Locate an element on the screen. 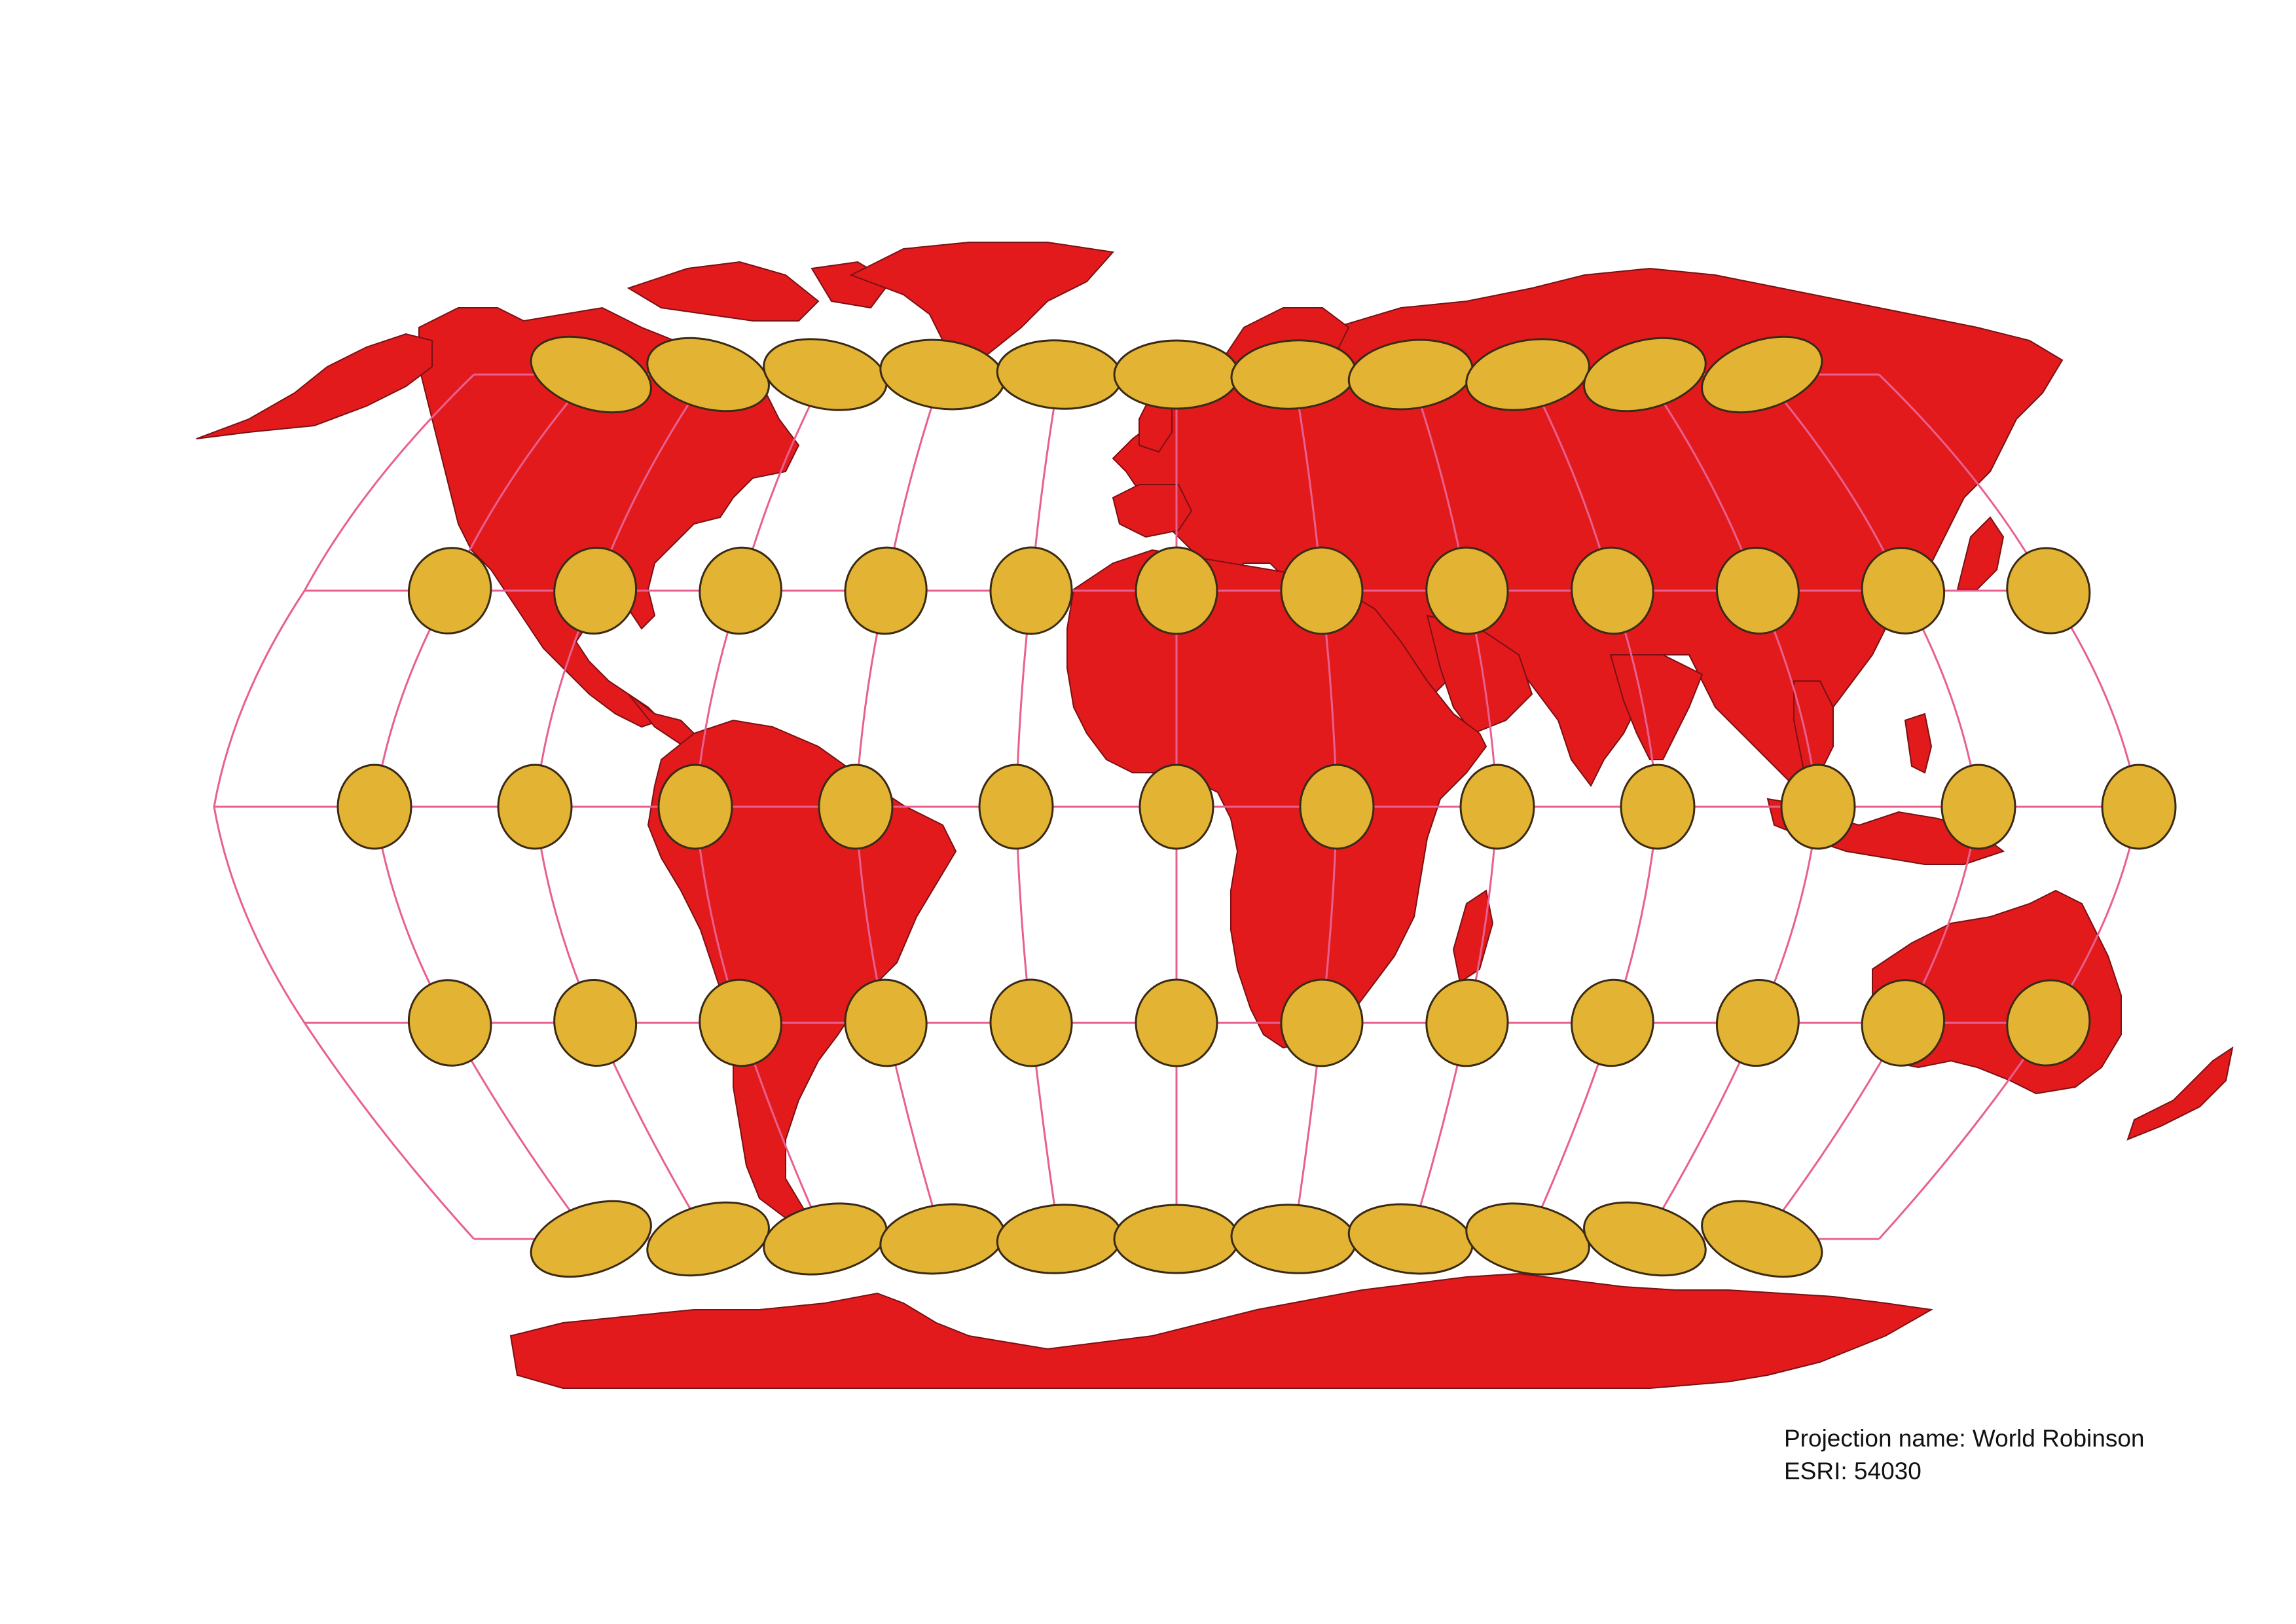  new-zealand is located at coordinates (2180, 1093).